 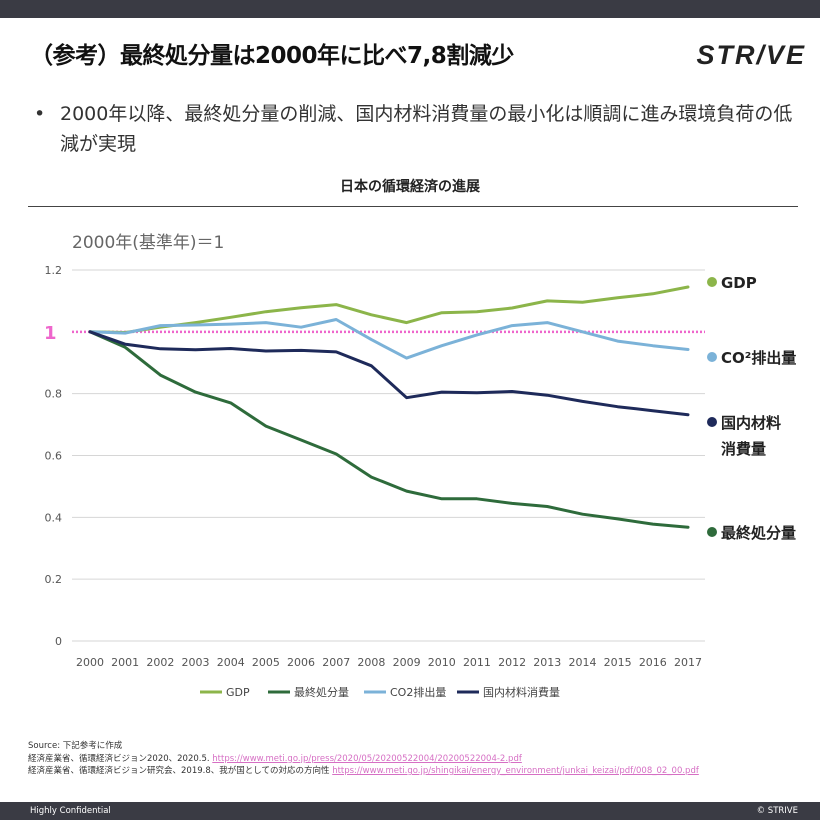 What do you see at coordinates (582, 662) in the screenshot?
I see `x-tick-label: 2014` at bounding box center [582, 662].